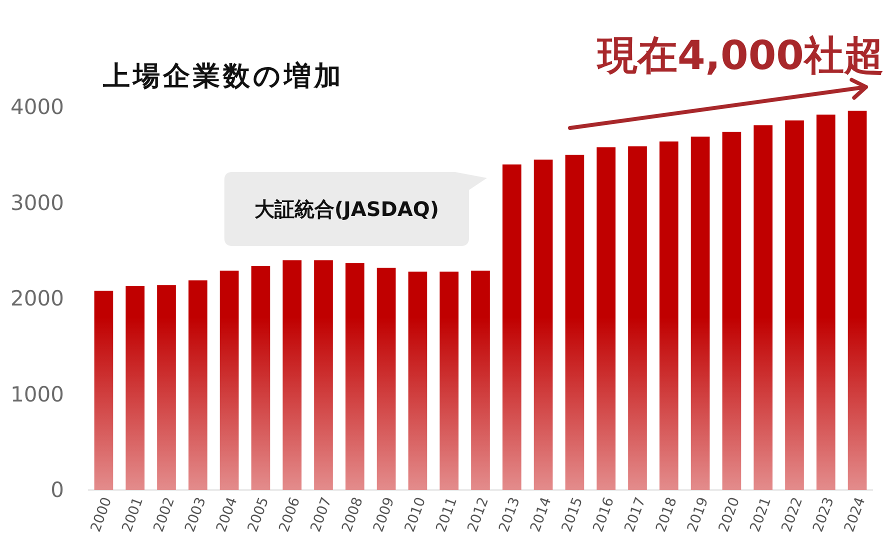 Image resolution: width=890 pixels, height=554 pixels. What do you see at coordinates (322, 514) in the screenshot?
I see `x-tick-label: 2007` at bounding box center [322, 514].